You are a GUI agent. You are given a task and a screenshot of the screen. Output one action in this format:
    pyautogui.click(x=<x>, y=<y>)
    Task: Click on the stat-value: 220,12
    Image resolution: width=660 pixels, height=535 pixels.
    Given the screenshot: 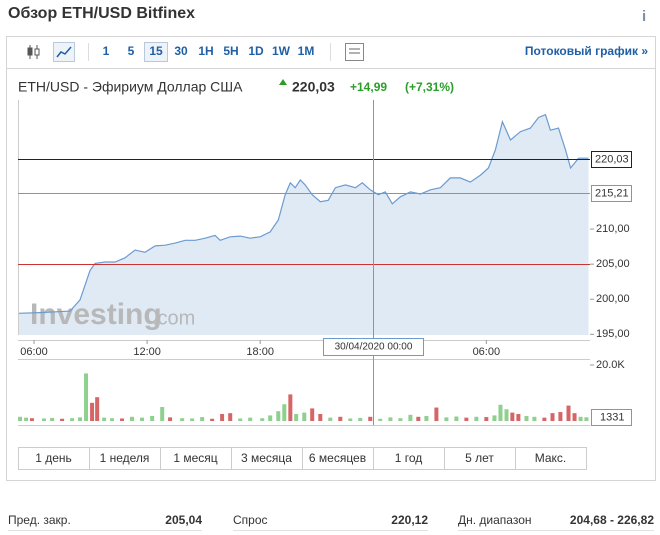 What is the action you would take?
    pyautogui.click(x=409, y=520)
    